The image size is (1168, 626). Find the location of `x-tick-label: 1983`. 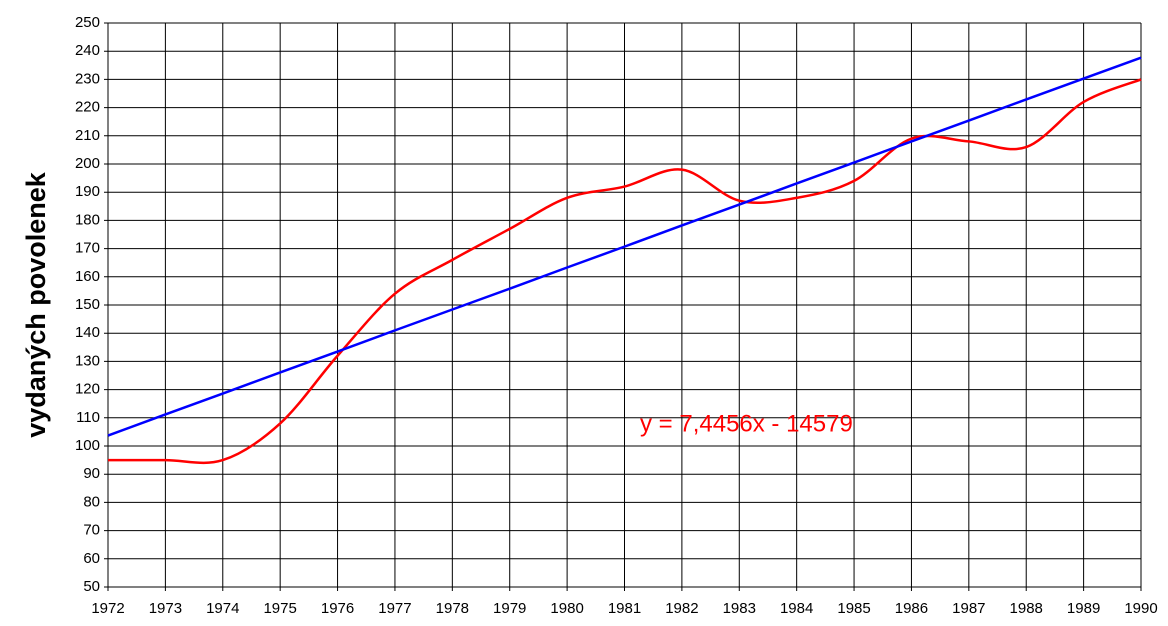

x-tick-label: 1983 is located at coordinates (739, 608).